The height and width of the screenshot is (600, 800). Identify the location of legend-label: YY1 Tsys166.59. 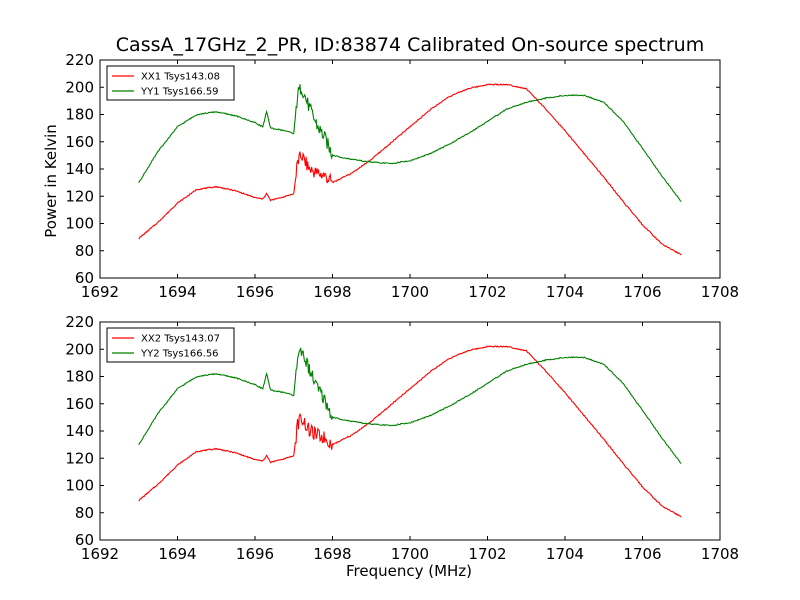
(179, 92).